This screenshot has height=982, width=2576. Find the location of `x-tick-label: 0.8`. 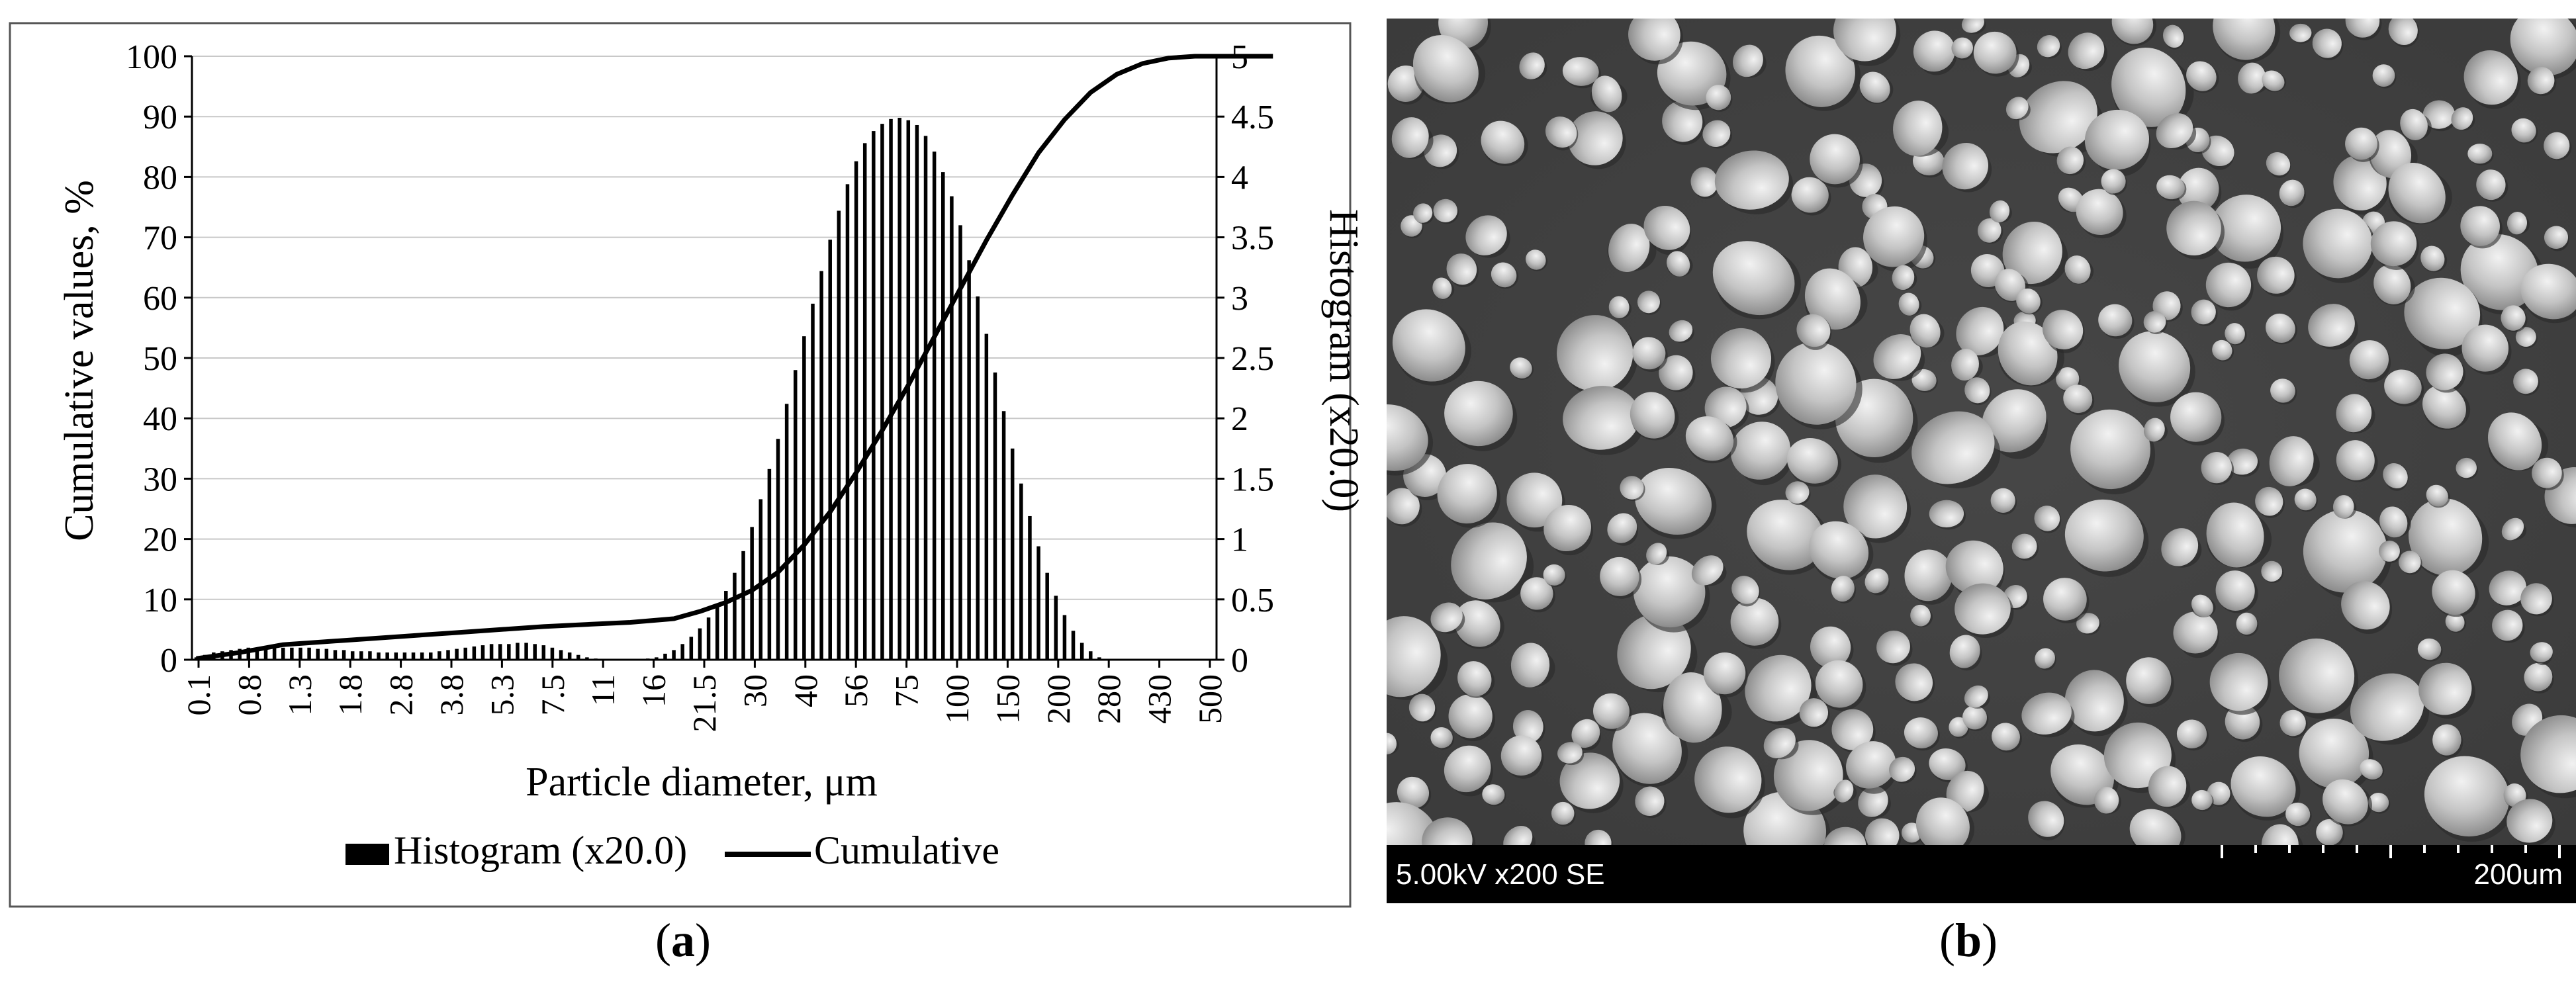

x-tick-label: 0.8 is located at coordinates (248, 695).